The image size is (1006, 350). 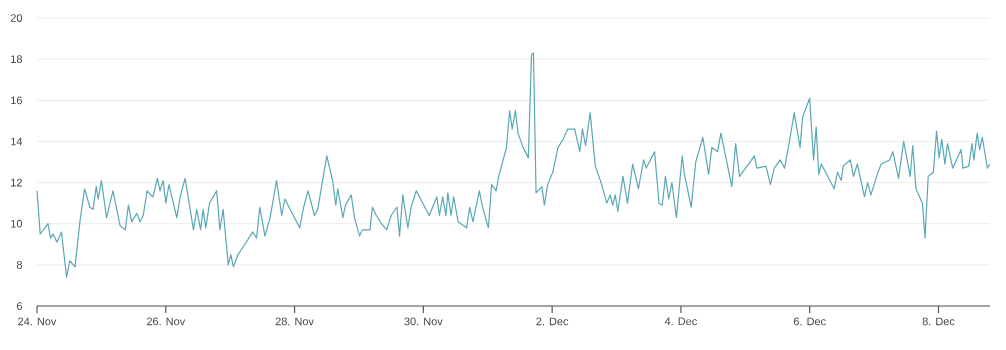 What do you see at coordinates (17, 223) in the screenshot?
I see `y-tick-label: 10` at bounding box center [17, 223].